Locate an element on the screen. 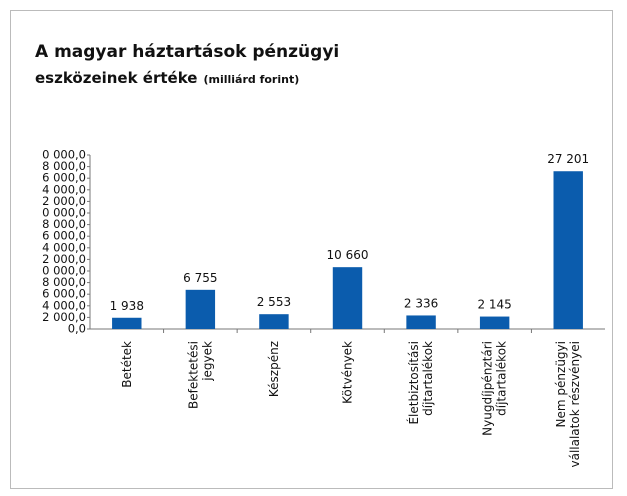 This screenshot has height=496, width=627. x-tick-label: Befektetési is located at coordinates (193, 375).